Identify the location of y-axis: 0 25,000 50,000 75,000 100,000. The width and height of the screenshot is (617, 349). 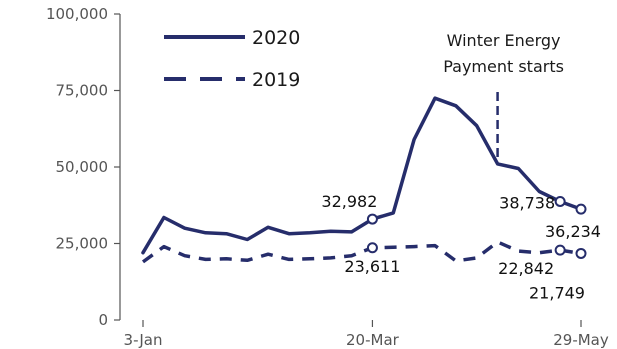
(83, 167).